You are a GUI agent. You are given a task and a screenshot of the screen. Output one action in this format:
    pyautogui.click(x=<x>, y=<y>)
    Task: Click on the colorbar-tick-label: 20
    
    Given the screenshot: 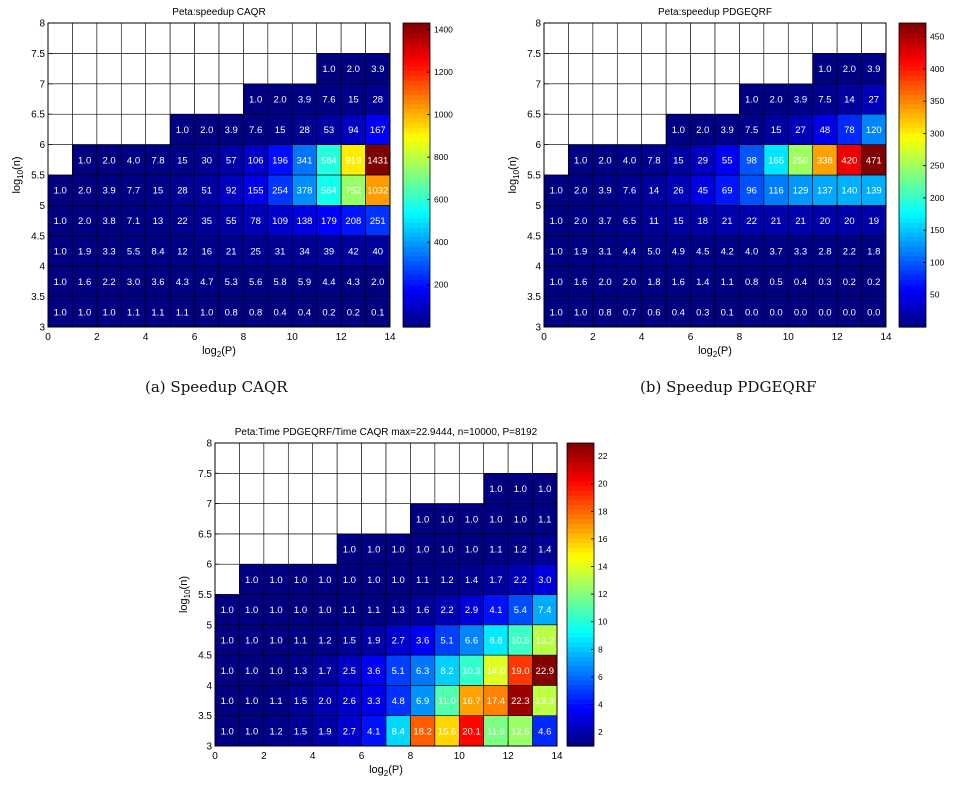 What is the action you would take?
    pyautogui.click(x=603, y=484)
    